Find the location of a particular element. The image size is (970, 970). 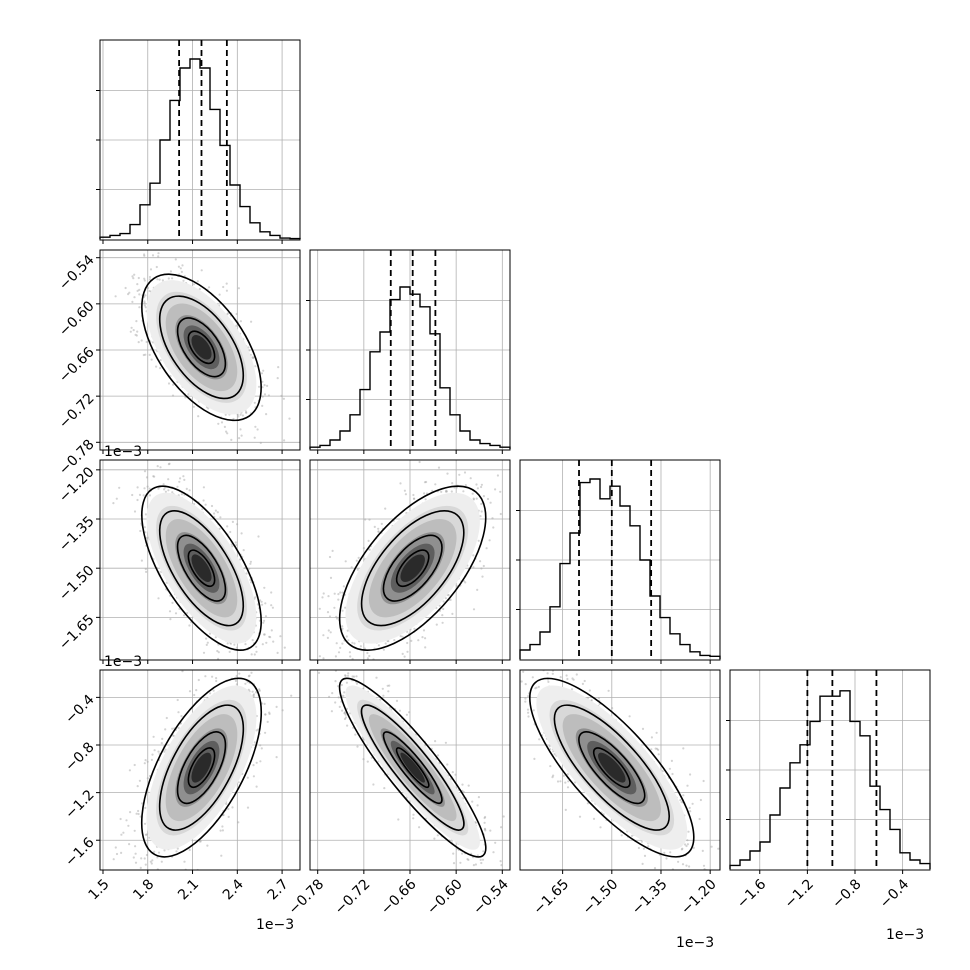

density-level is located at coordinates (412, 568).